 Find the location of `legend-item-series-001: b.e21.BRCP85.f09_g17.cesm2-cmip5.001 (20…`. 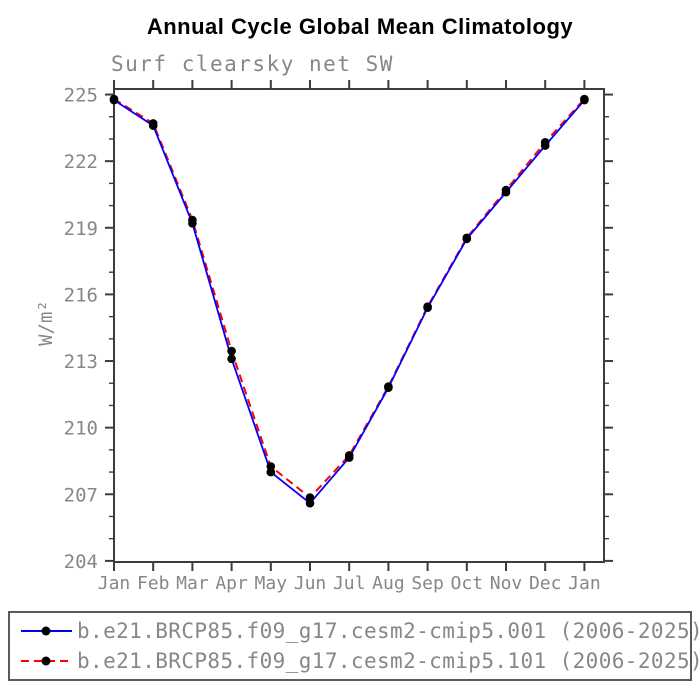

legend-item-series-001: b.e21.BRCP85.f09_g17.cesm2-cmip5.001 (20… is located at coordinates (355, 631).